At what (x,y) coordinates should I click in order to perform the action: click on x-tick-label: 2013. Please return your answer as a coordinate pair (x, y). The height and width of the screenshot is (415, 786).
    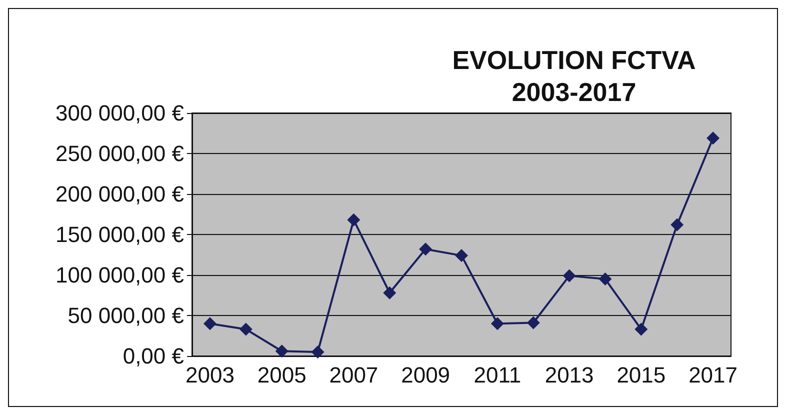
    Looking at the image, I should click on (569, 375).